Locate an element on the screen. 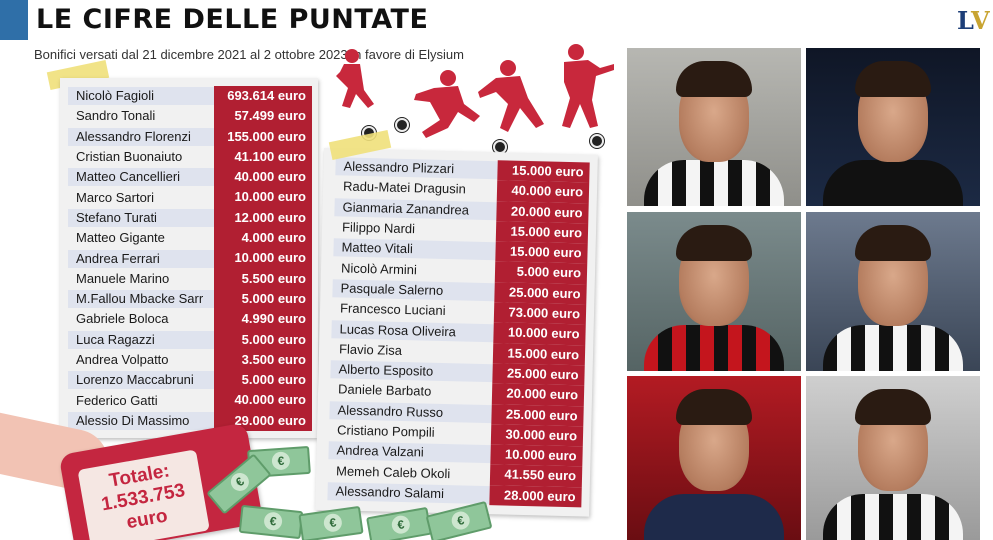 The width and height of the screenshot is (993, 540). payment-amount: 73.000 euro is located at coordinates (540, 313).